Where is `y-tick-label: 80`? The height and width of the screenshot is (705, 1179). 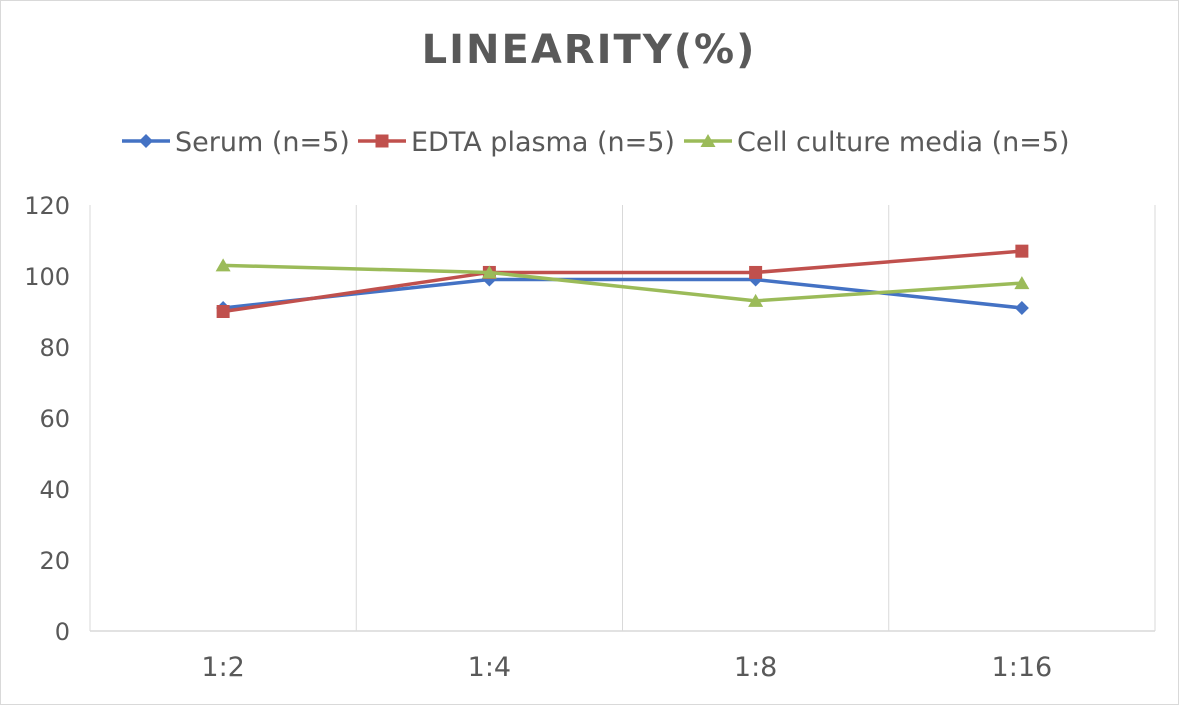
y-tick-label: 80 is located at coordinates (54, 348).